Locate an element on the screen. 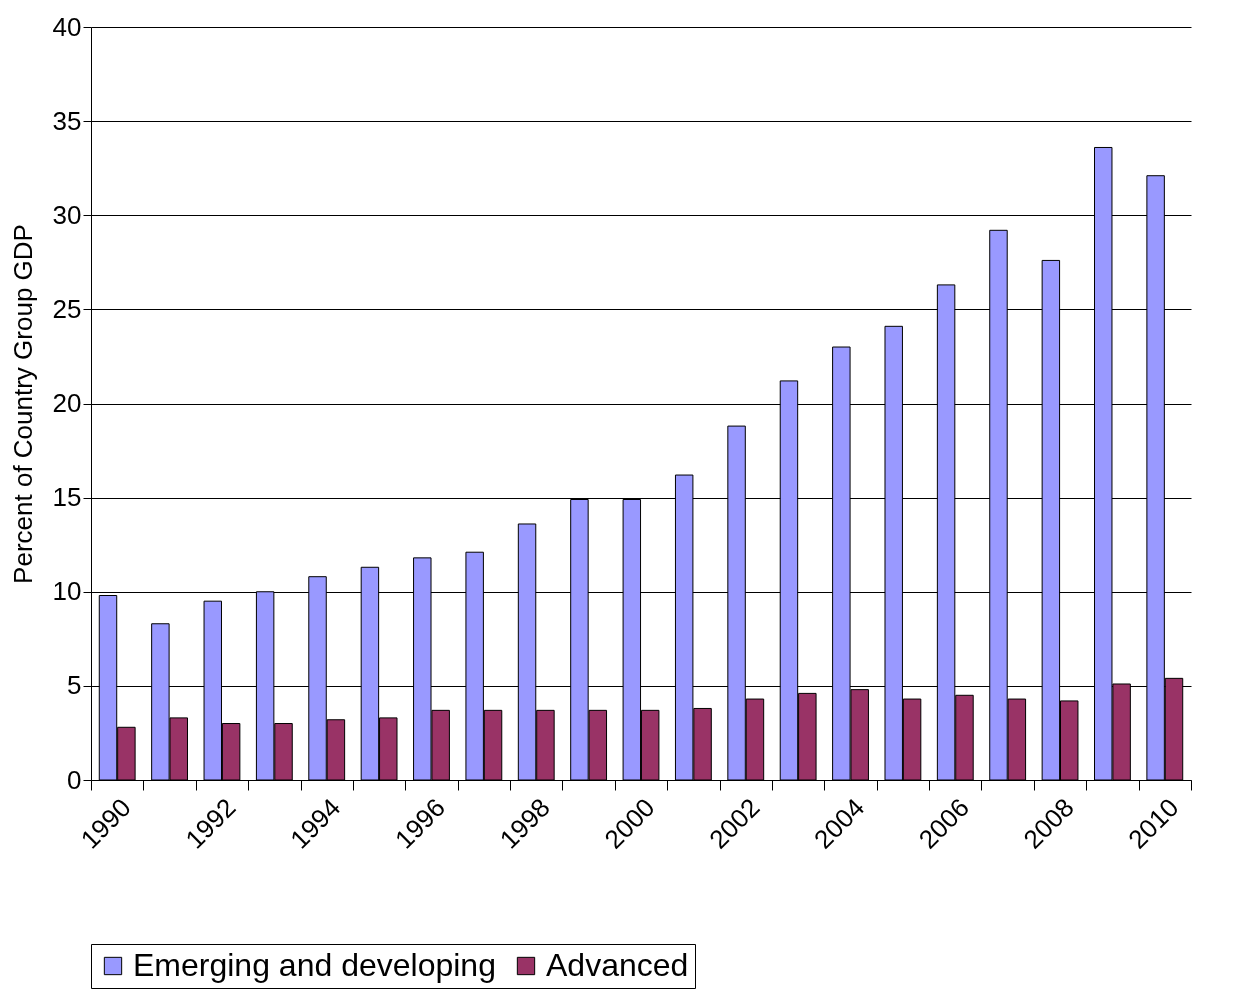 Image resolution: width=1251 pixels, height=999 pixels. y-tick-label: 0 is located at coordinates (74, 779).